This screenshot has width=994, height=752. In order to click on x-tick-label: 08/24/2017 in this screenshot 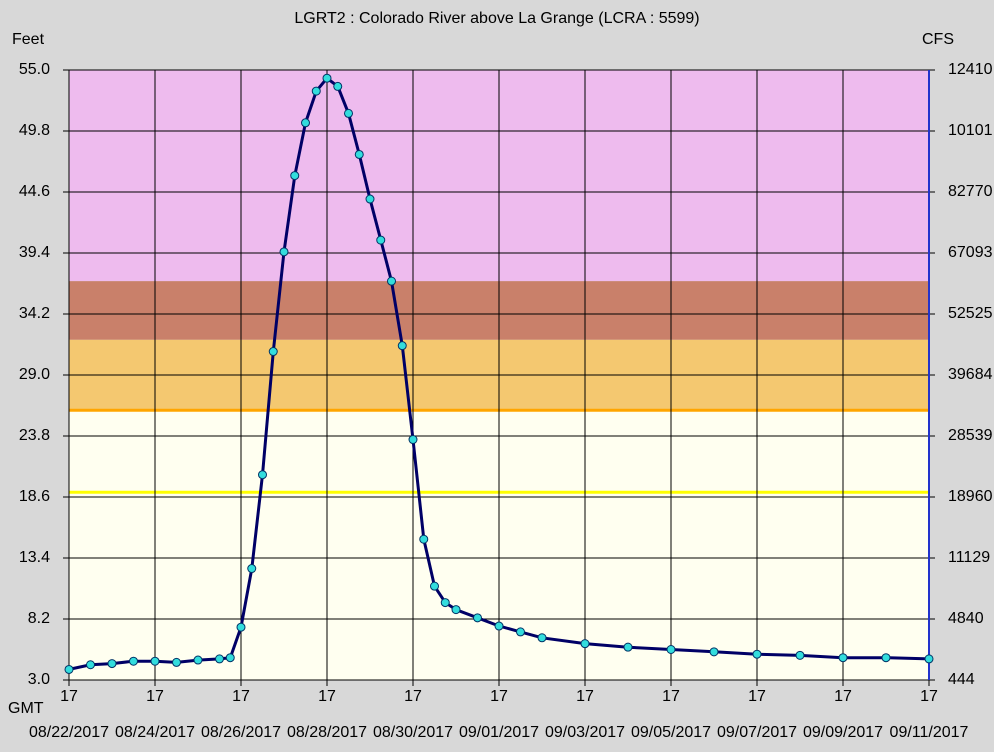, I will do `click(155, 732)`.